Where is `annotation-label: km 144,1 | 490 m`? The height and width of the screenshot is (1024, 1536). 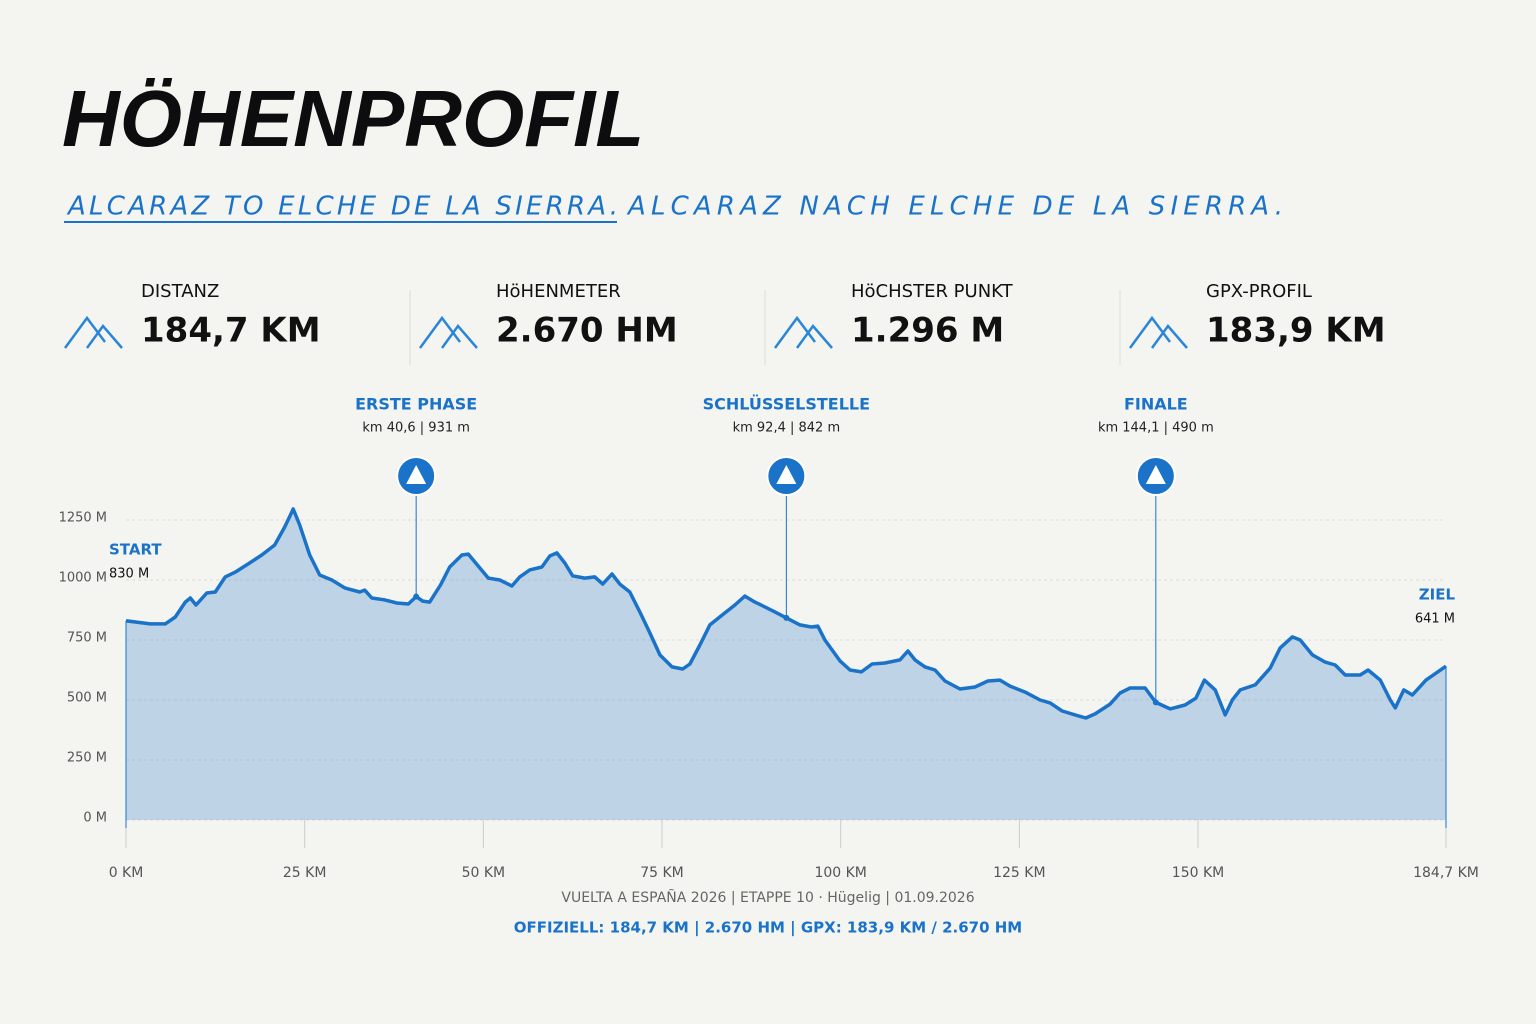
annotation-label: km 144,1 | 490 m is located at coordinates (1156, 428).